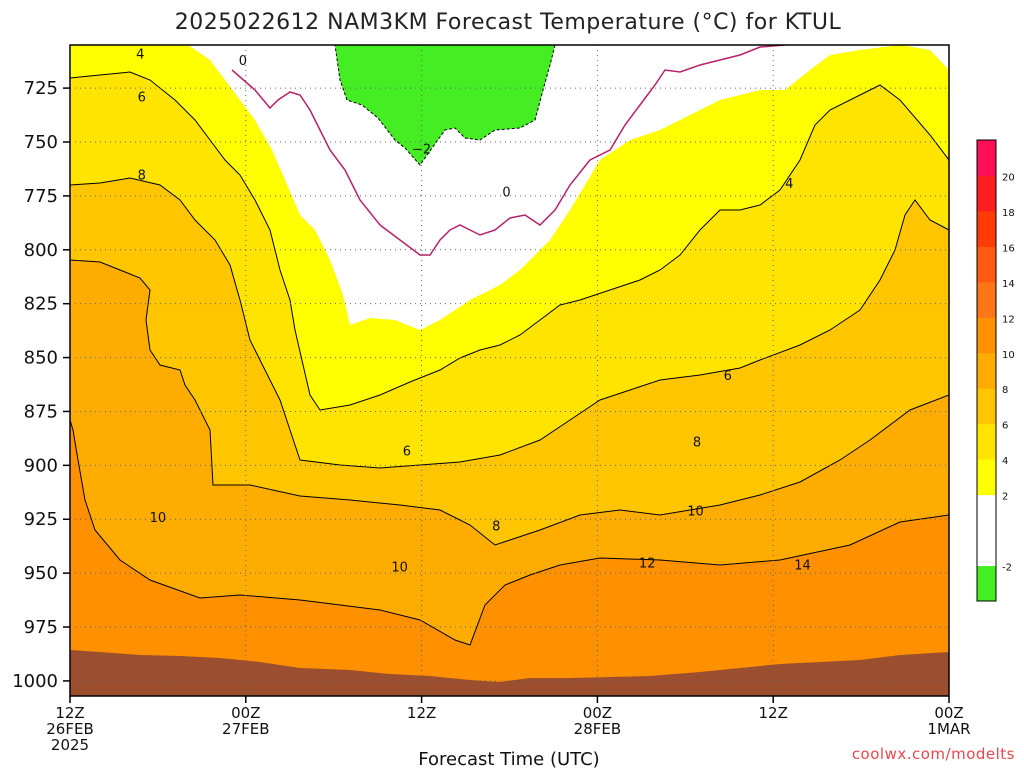 The width and height of the screenshot is (1024, 768). I want to click on colorbar-label: 20, so click(1008, 177).